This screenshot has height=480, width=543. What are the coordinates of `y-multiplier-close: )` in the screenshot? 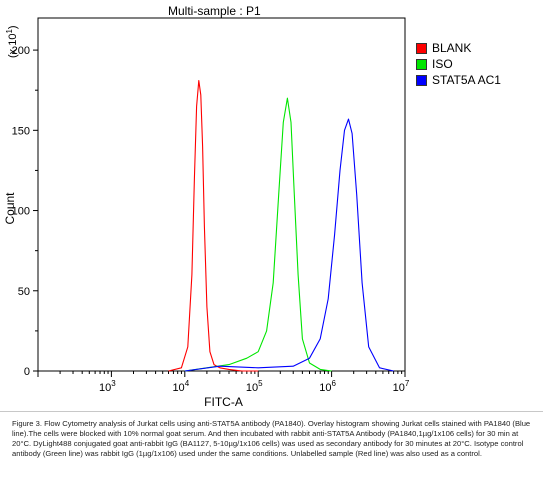 It's located at (13, 27).